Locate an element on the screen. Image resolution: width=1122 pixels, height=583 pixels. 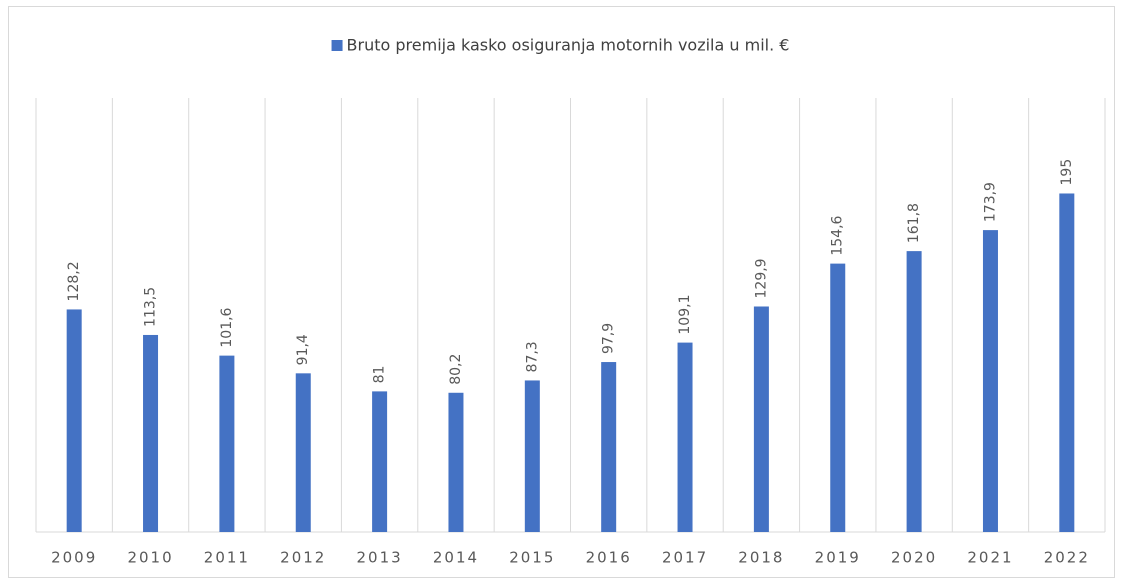
data-label: 113,5 is located at coordinates (151, 307).